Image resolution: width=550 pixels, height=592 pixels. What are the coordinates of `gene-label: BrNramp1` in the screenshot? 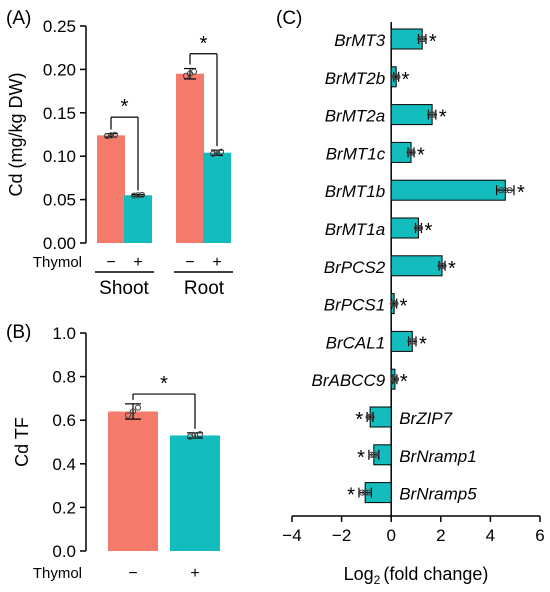 It's located at (437, 456).